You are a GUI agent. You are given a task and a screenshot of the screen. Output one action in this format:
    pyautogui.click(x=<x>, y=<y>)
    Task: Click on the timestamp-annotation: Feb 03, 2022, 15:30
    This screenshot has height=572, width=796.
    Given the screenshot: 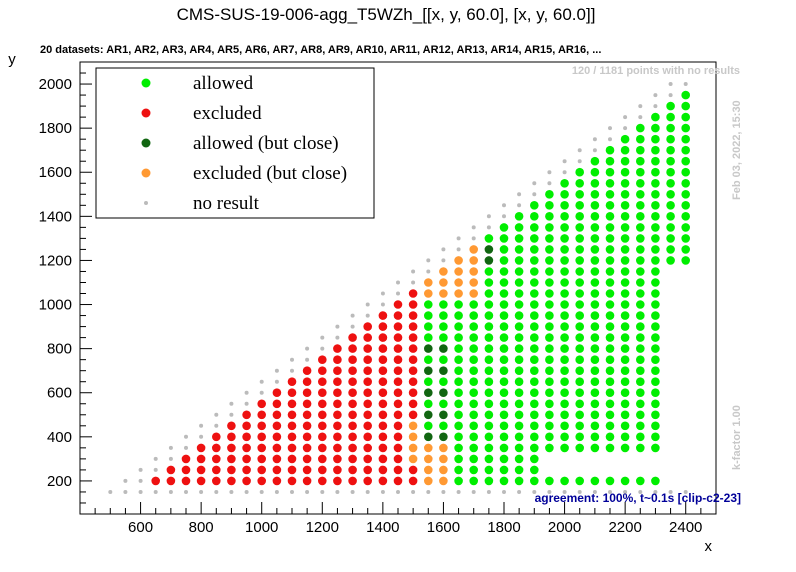 What is the action you would take?
    pyautogui.click(x=737, y=150)
    